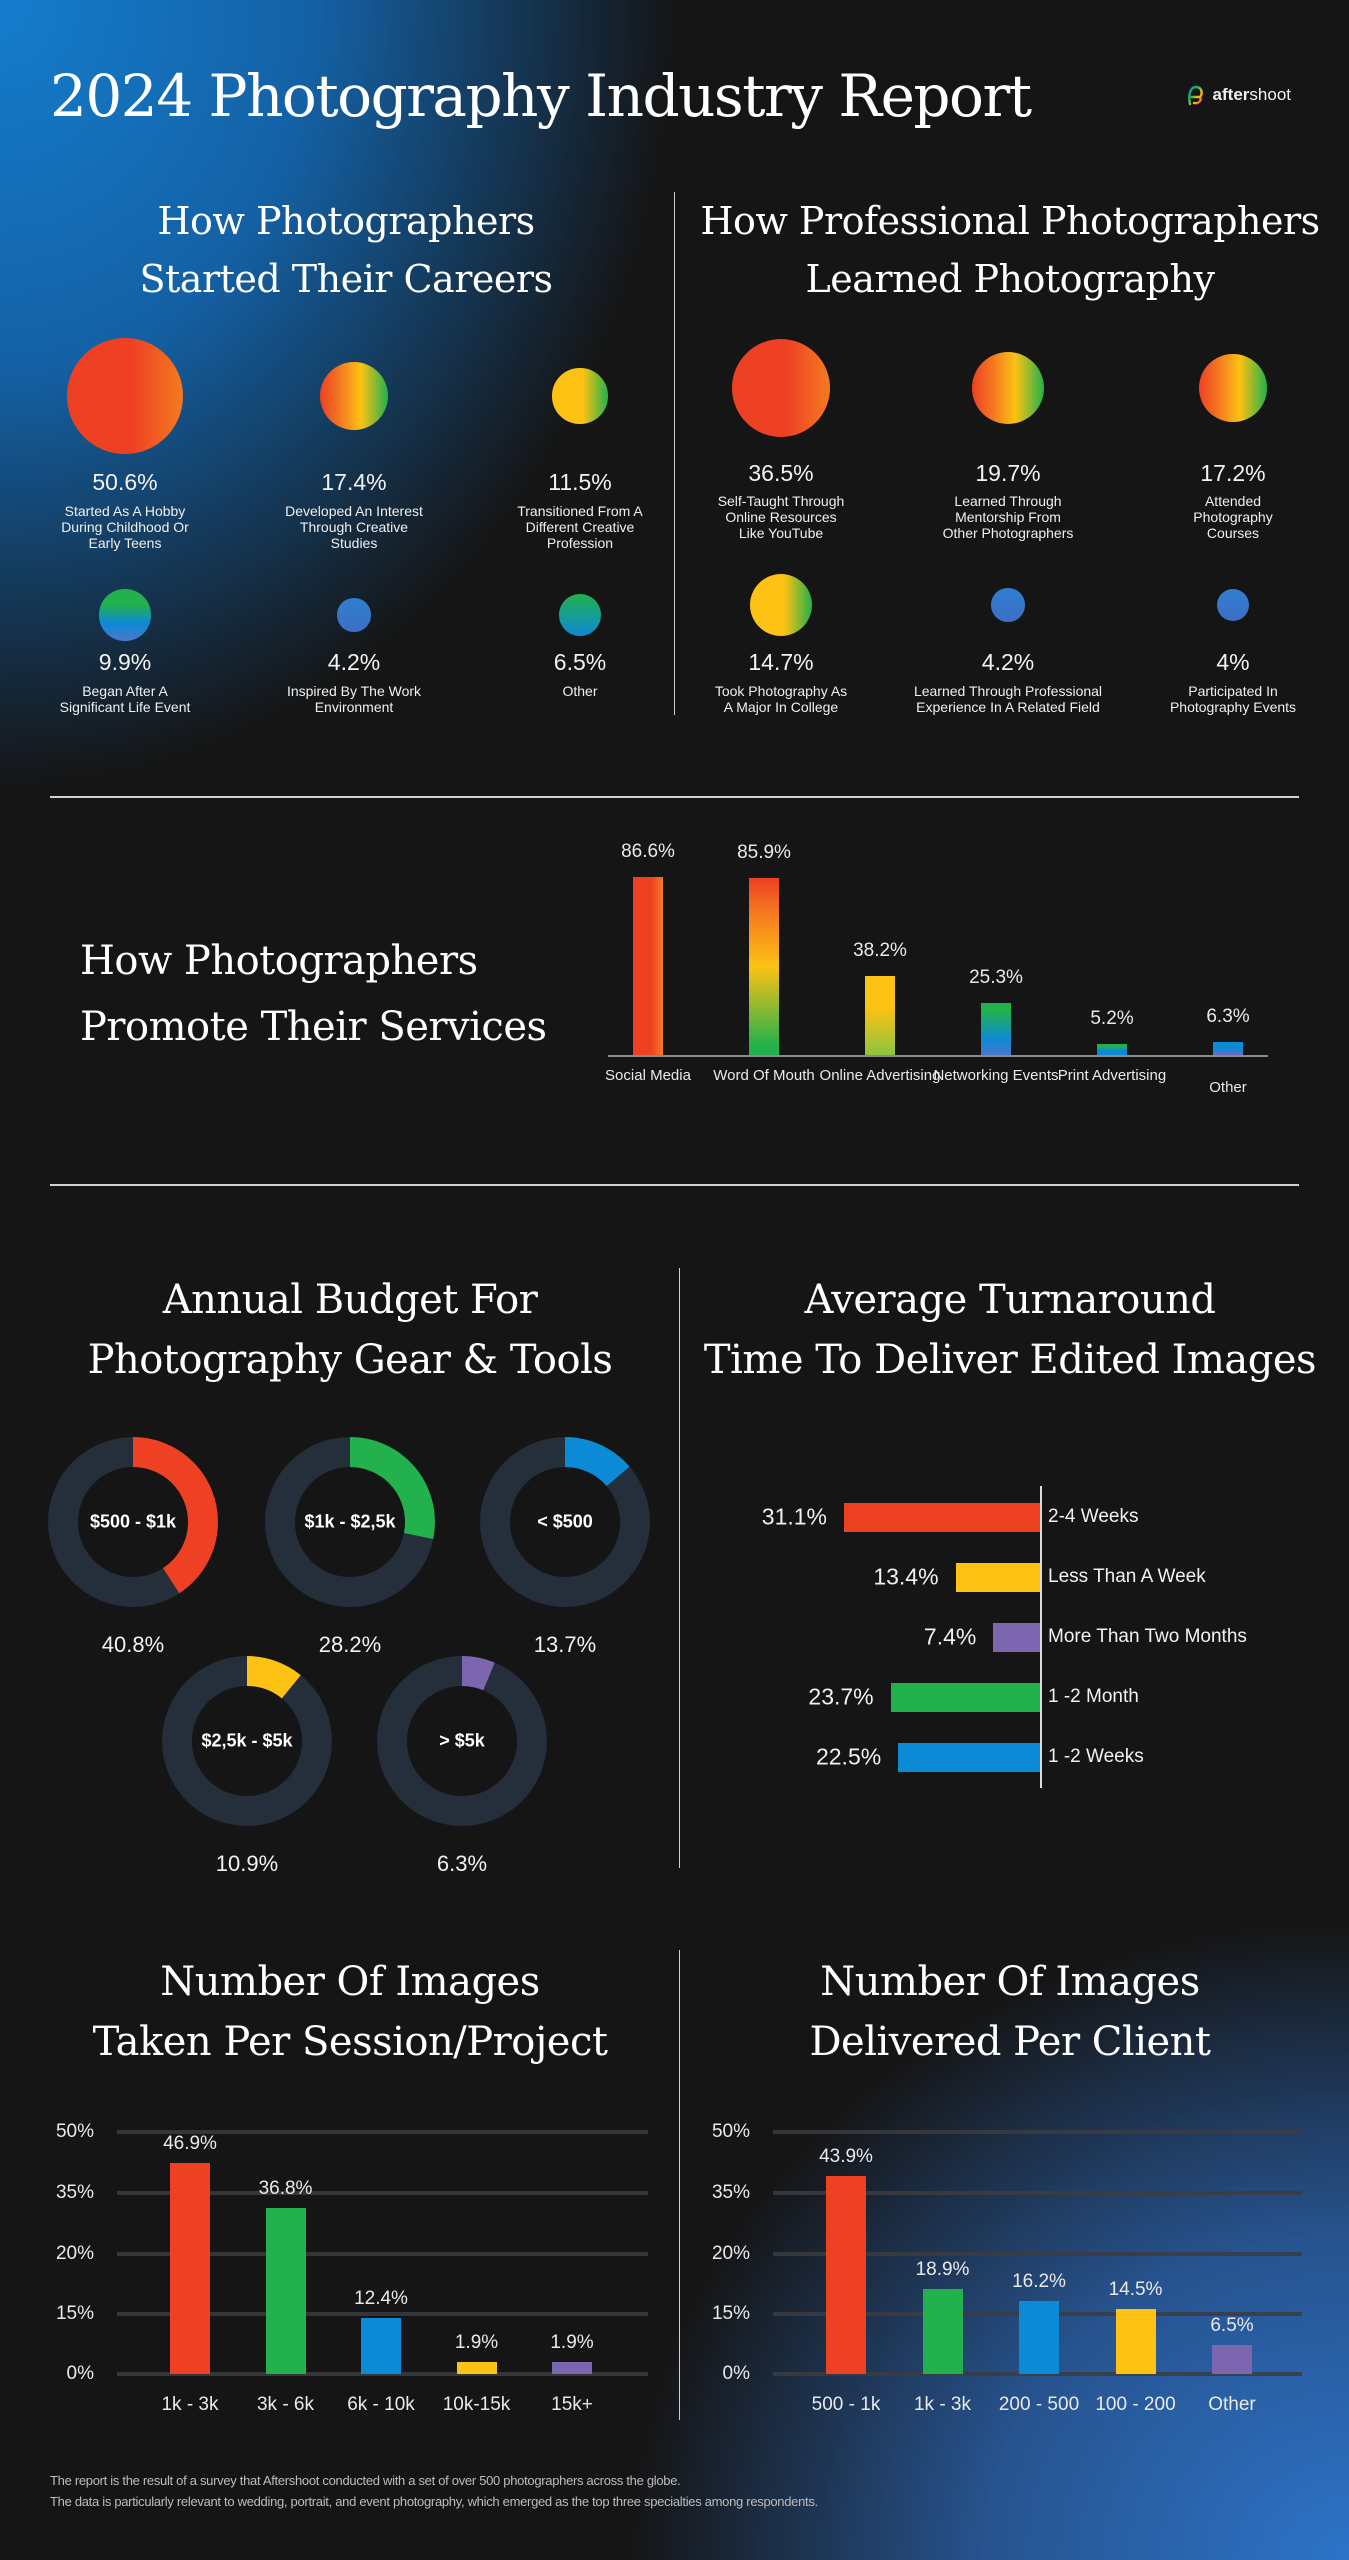  I want to click on donut-center-label: $2,5k - $5k, so click(247, 1740).